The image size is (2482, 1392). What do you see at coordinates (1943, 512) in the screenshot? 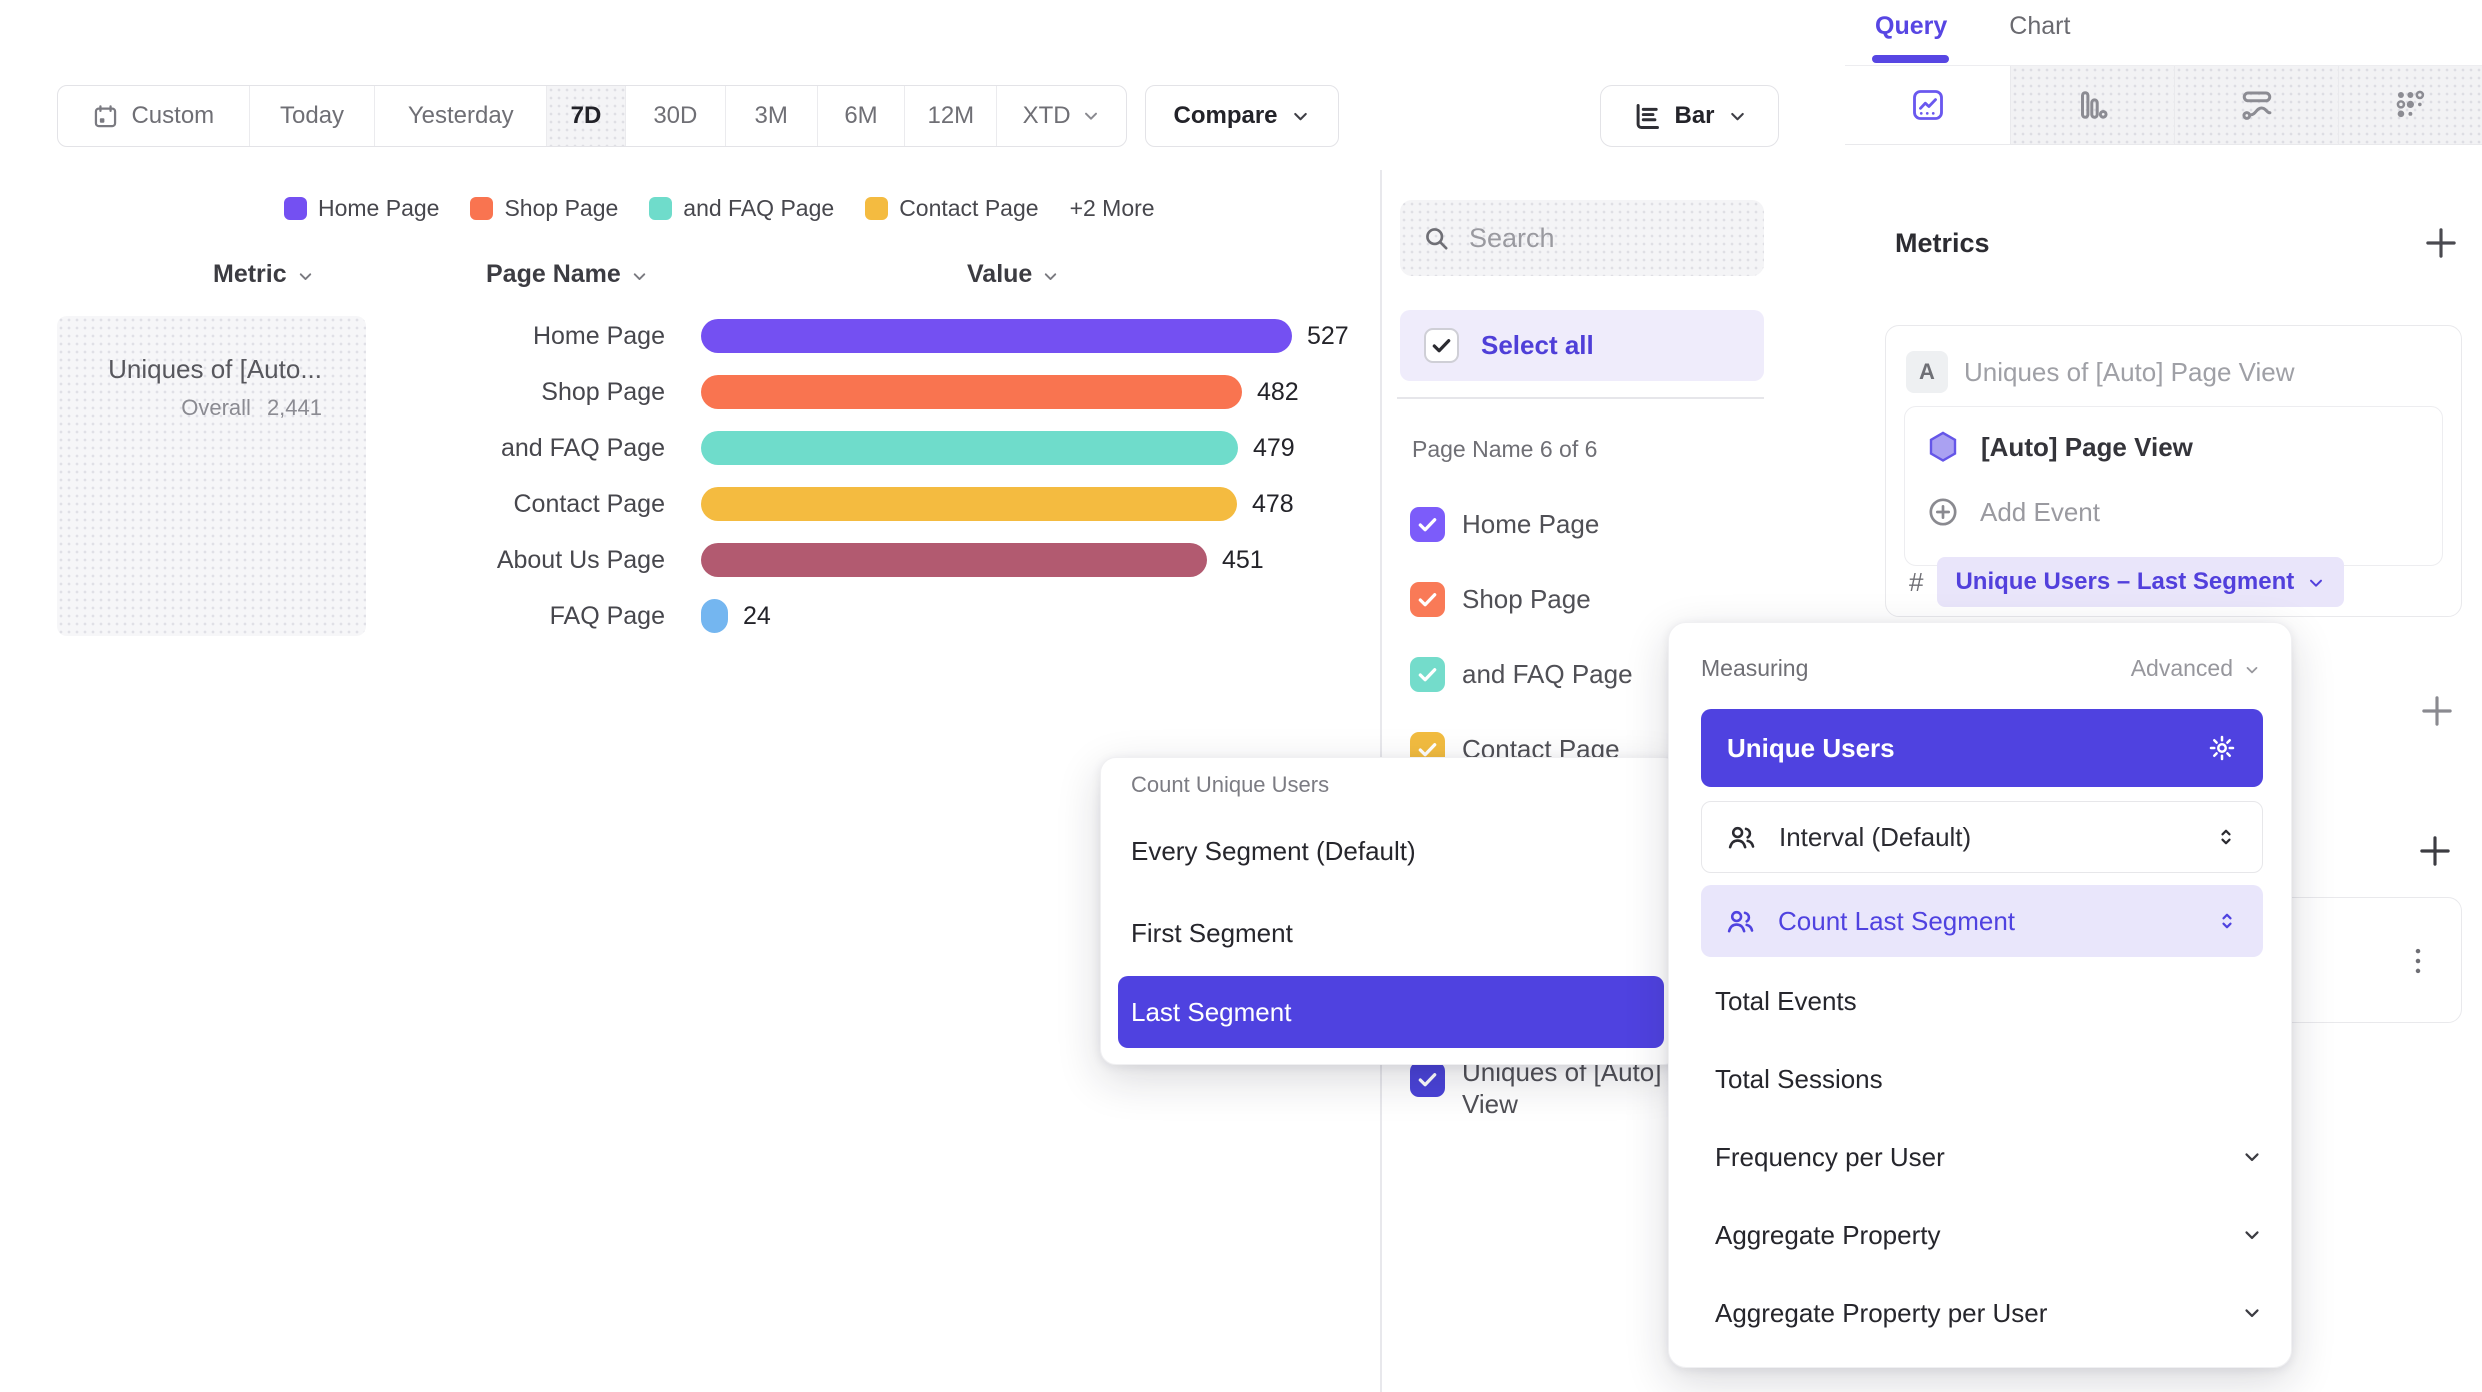
I see `add-circle-icon` at bounding box center [1943, 512].